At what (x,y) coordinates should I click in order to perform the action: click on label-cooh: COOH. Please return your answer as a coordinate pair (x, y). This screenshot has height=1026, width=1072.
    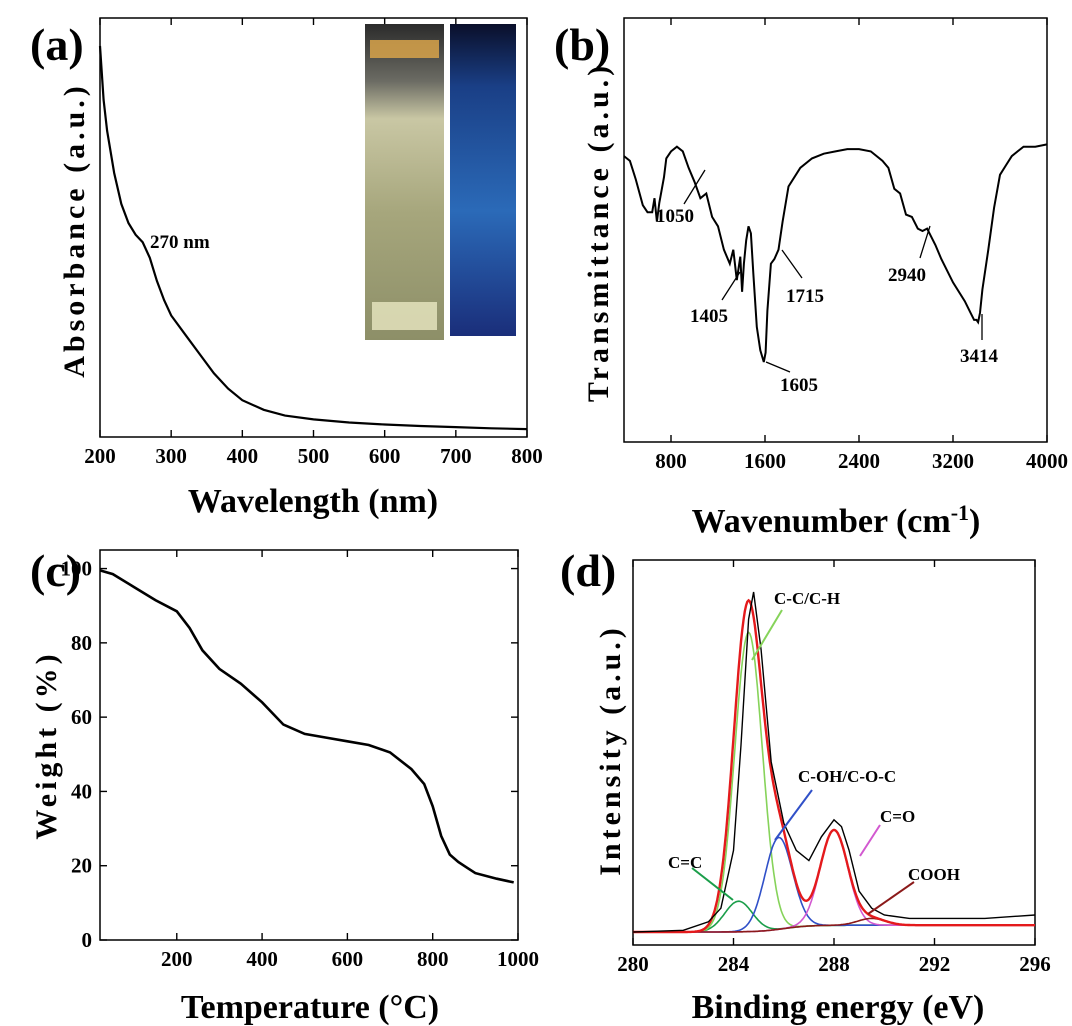
    Looking at the image, I should click on (934, 874).